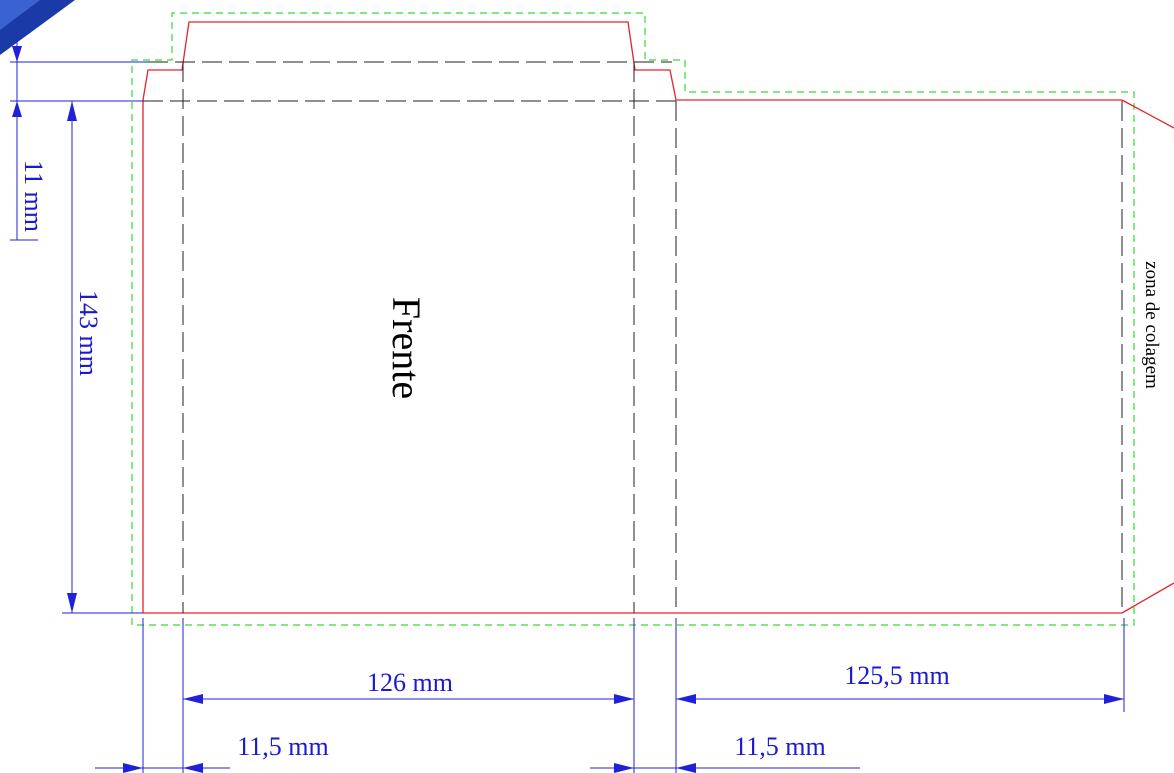 The height and width of the screenshot is (773, 1174). Describe the element at coordinates (896, 675) in the screenshot. I see `dim-label-back-width: 125,5 mm` at that location.